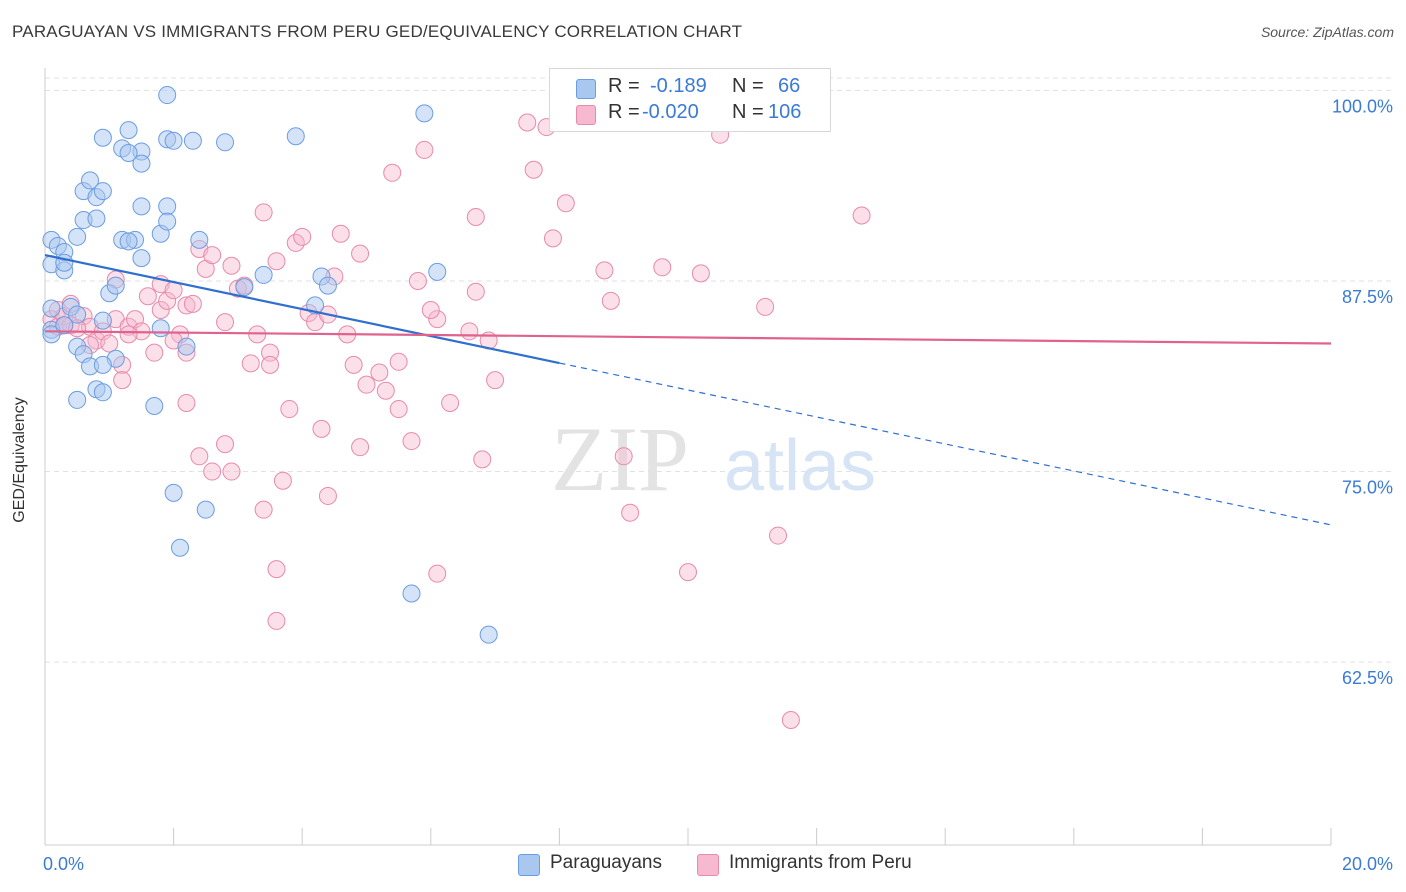 The image size is (1406, 892). Describe the element at coordinates (1327, 32) in the screenshot. I see `source-label: Source: ZipAtlas.com` at that location.